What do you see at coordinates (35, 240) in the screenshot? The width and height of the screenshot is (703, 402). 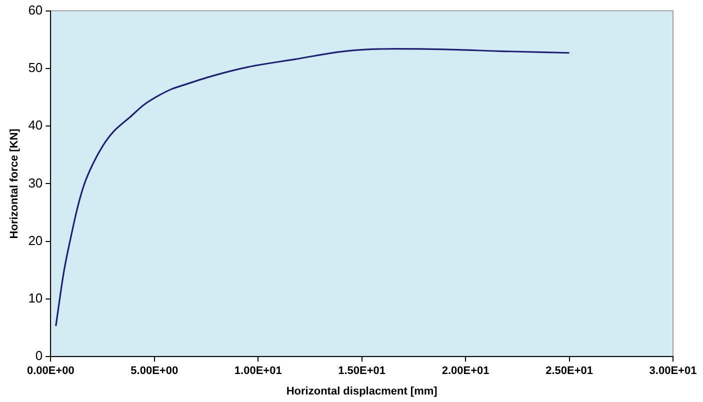 I see `y-tick-label: 20` at bounding box center [35, 240].